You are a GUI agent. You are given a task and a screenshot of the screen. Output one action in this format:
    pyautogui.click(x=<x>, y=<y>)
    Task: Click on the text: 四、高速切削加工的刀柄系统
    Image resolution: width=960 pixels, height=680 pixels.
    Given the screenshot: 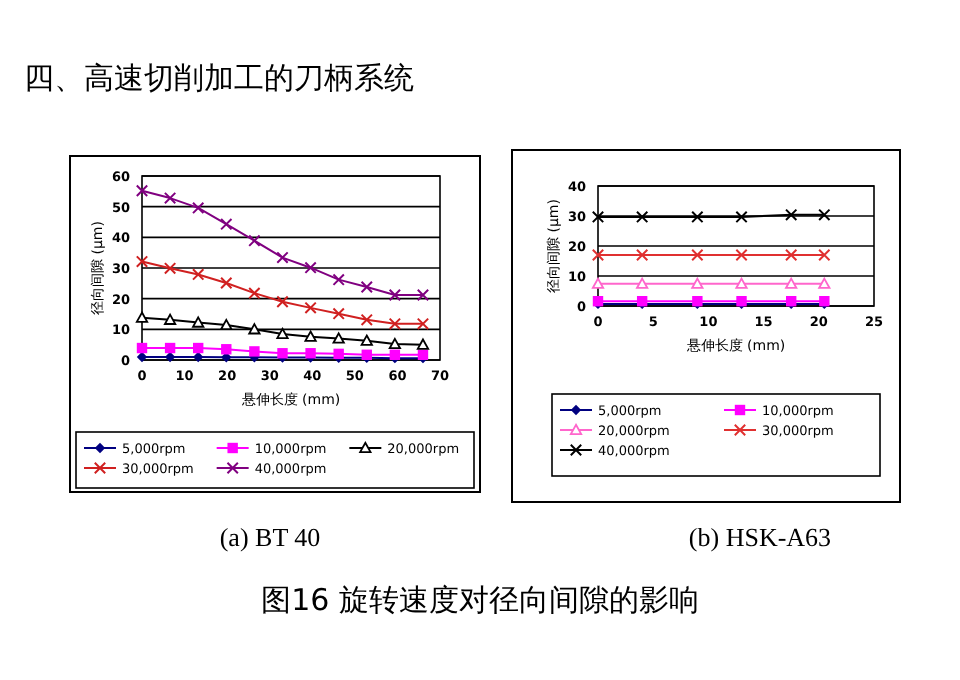 What is the action you would take?
    pyautogui.click(x=219, y=78)
    